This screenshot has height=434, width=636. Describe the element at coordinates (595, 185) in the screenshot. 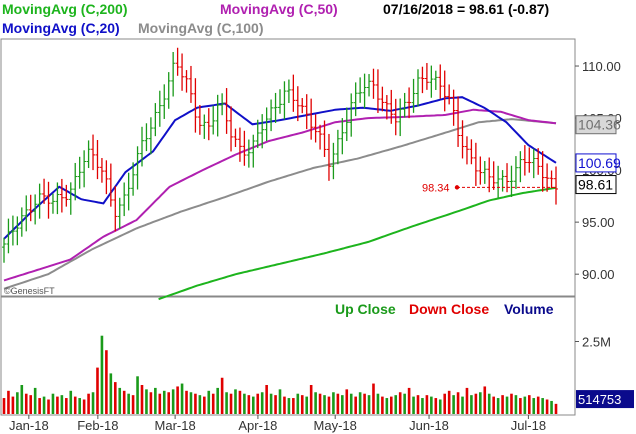

I see `price-badge-label: 98.61` at that location.